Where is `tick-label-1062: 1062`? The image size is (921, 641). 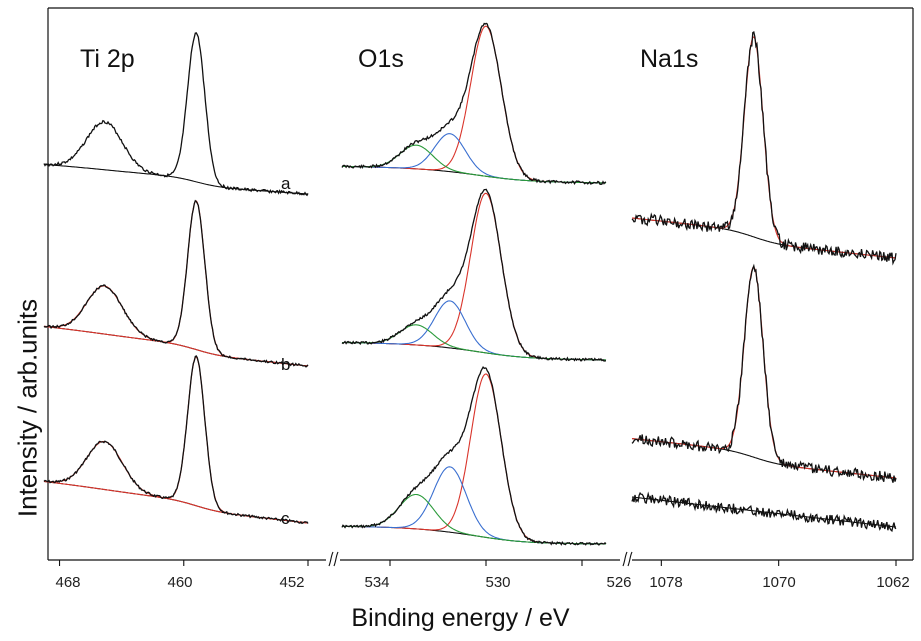
tick-label-1062: 1062 is located at coordinates (892, 582).